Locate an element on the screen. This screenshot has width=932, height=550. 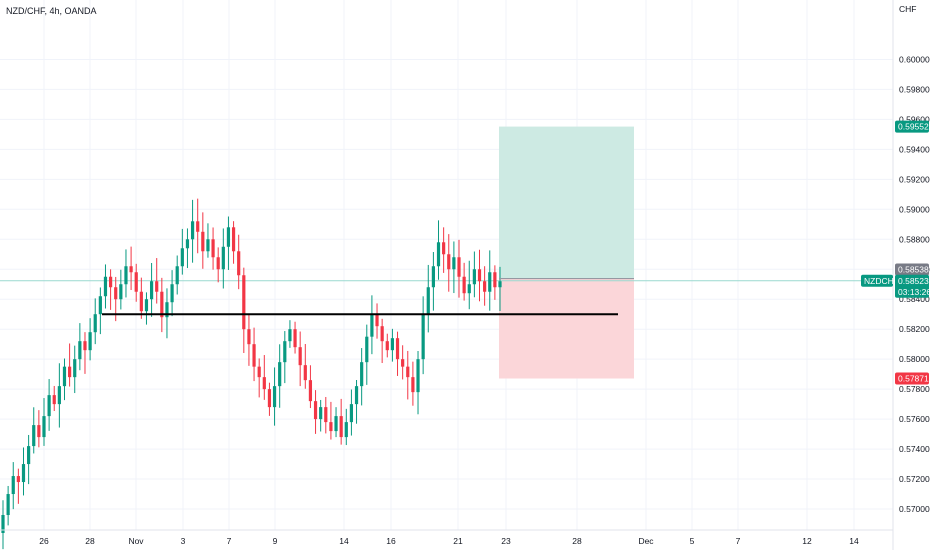
y-tick-label: 0.57400 is located at coordinates (914, 449).